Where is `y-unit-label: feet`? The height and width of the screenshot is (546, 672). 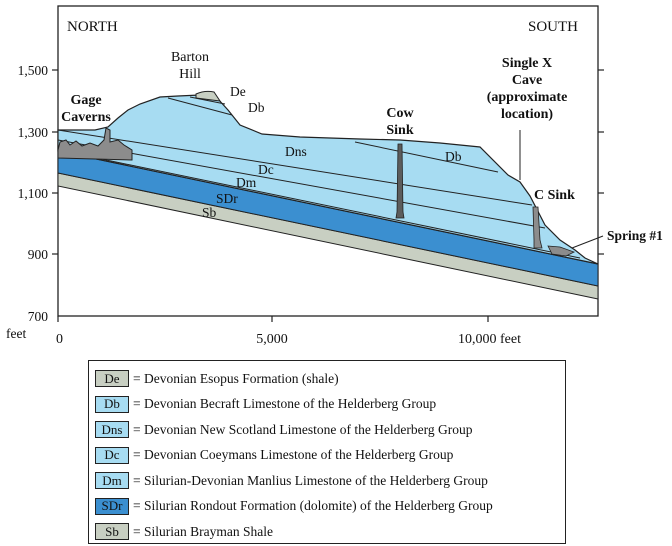
y-unit-label: feet is located at coordinates (16, 333).